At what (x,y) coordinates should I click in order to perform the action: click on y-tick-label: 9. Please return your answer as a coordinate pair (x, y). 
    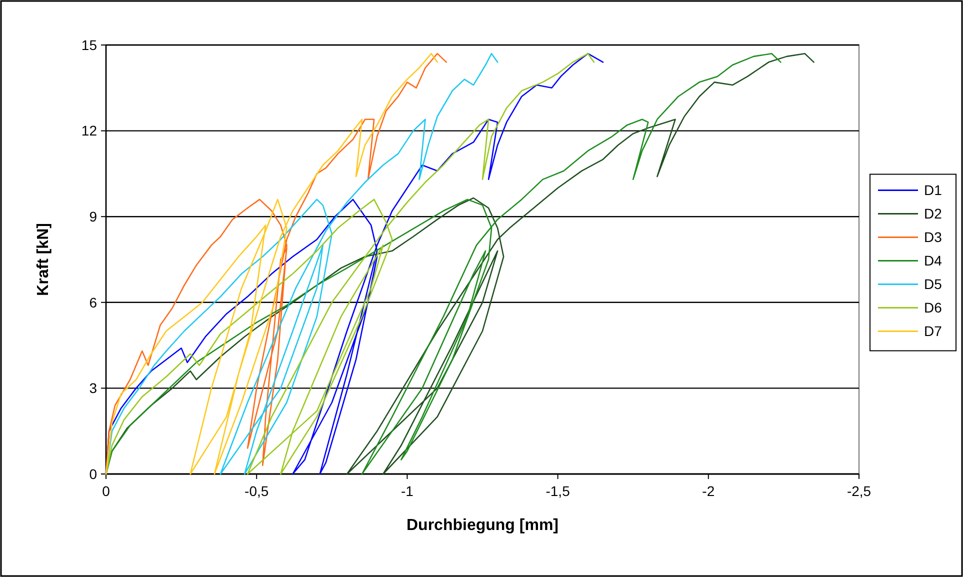
    Looking at the image, I should click on (93, 216).